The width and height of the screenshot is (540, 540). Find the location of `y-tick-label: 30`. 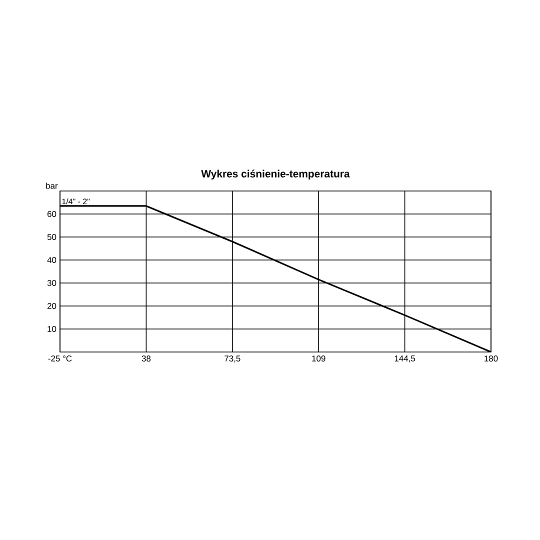

y-tick-label: 30 is located at coordinates (51, 283).